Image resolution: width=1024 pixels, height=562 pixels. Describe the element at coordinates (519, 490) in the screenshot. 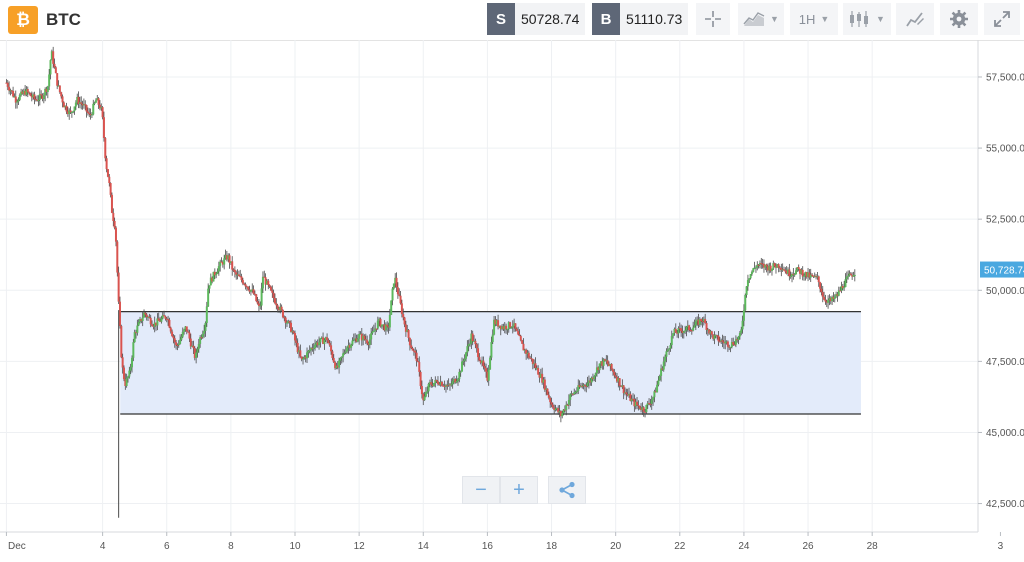

I see `zoom-in-button: +` at that location.